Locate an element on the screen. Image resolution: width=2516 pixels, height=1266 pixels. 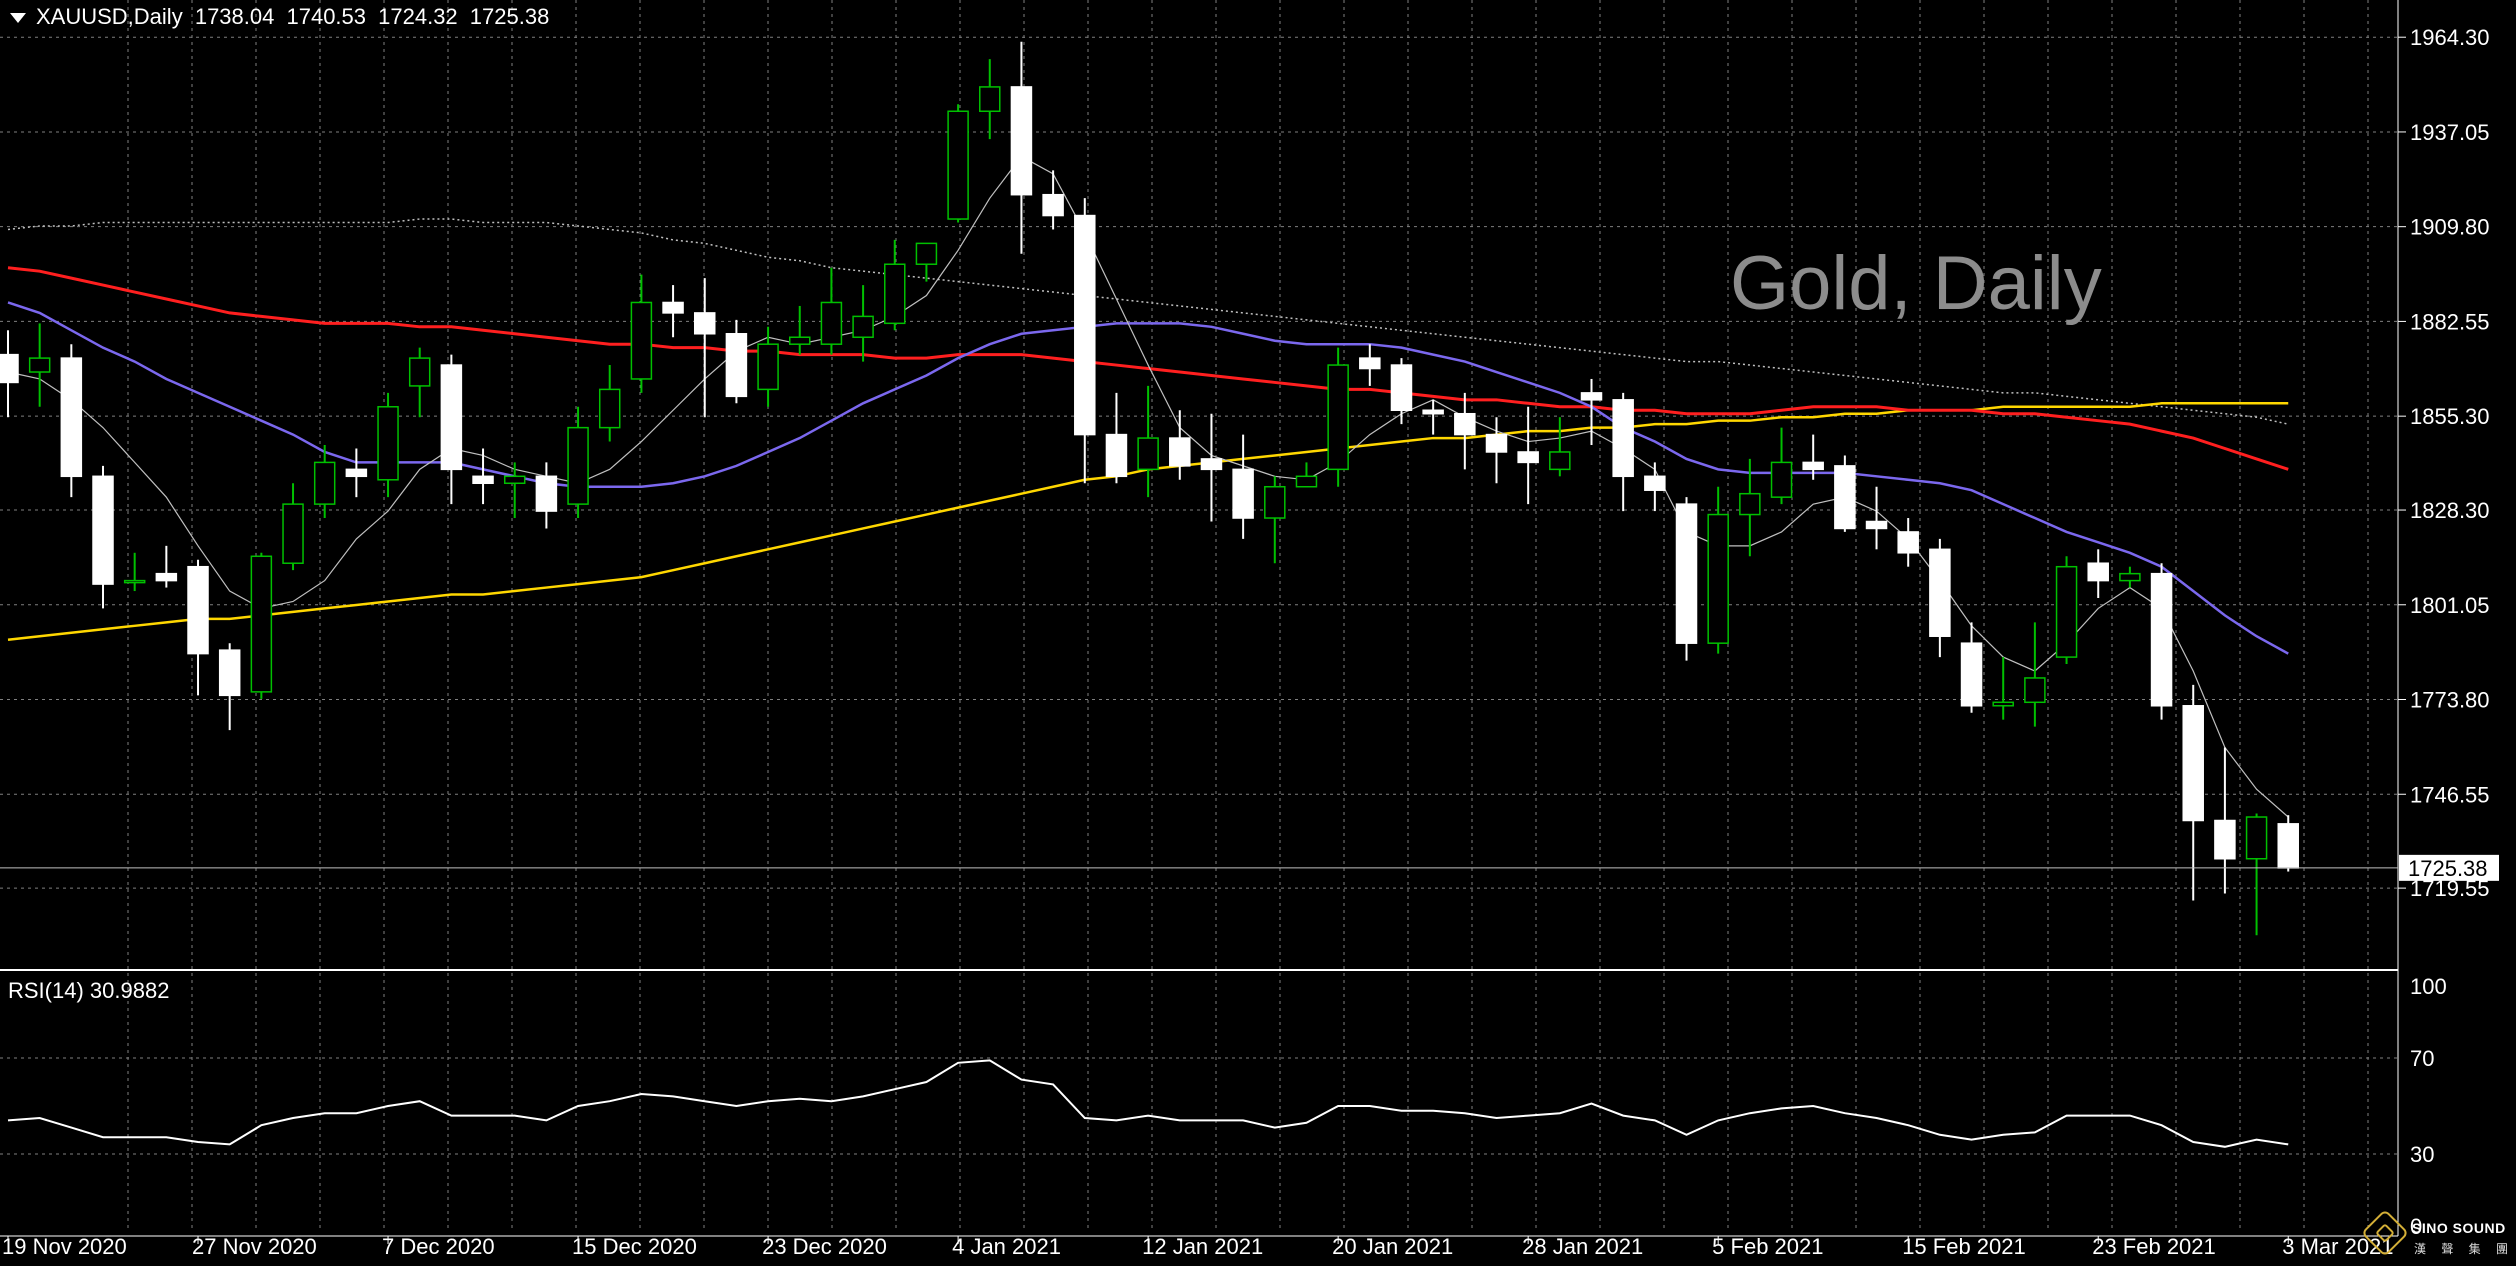
symbol-label: XAUUSD,Daily is located at coordinates (109, 16).